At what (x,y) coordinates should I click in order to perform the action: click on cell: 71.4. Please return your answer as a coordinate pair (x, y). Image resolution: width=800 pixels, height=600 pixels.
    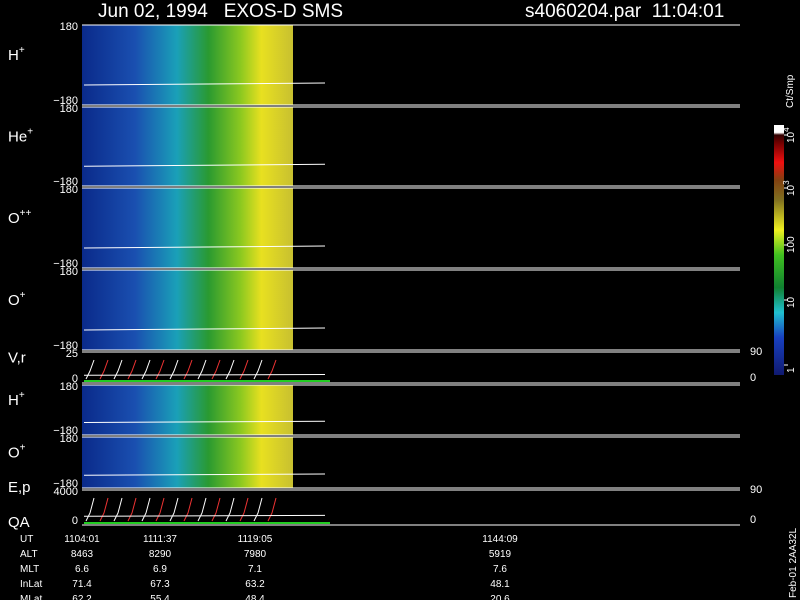
    Looking at the image, I should click on (82, 584).